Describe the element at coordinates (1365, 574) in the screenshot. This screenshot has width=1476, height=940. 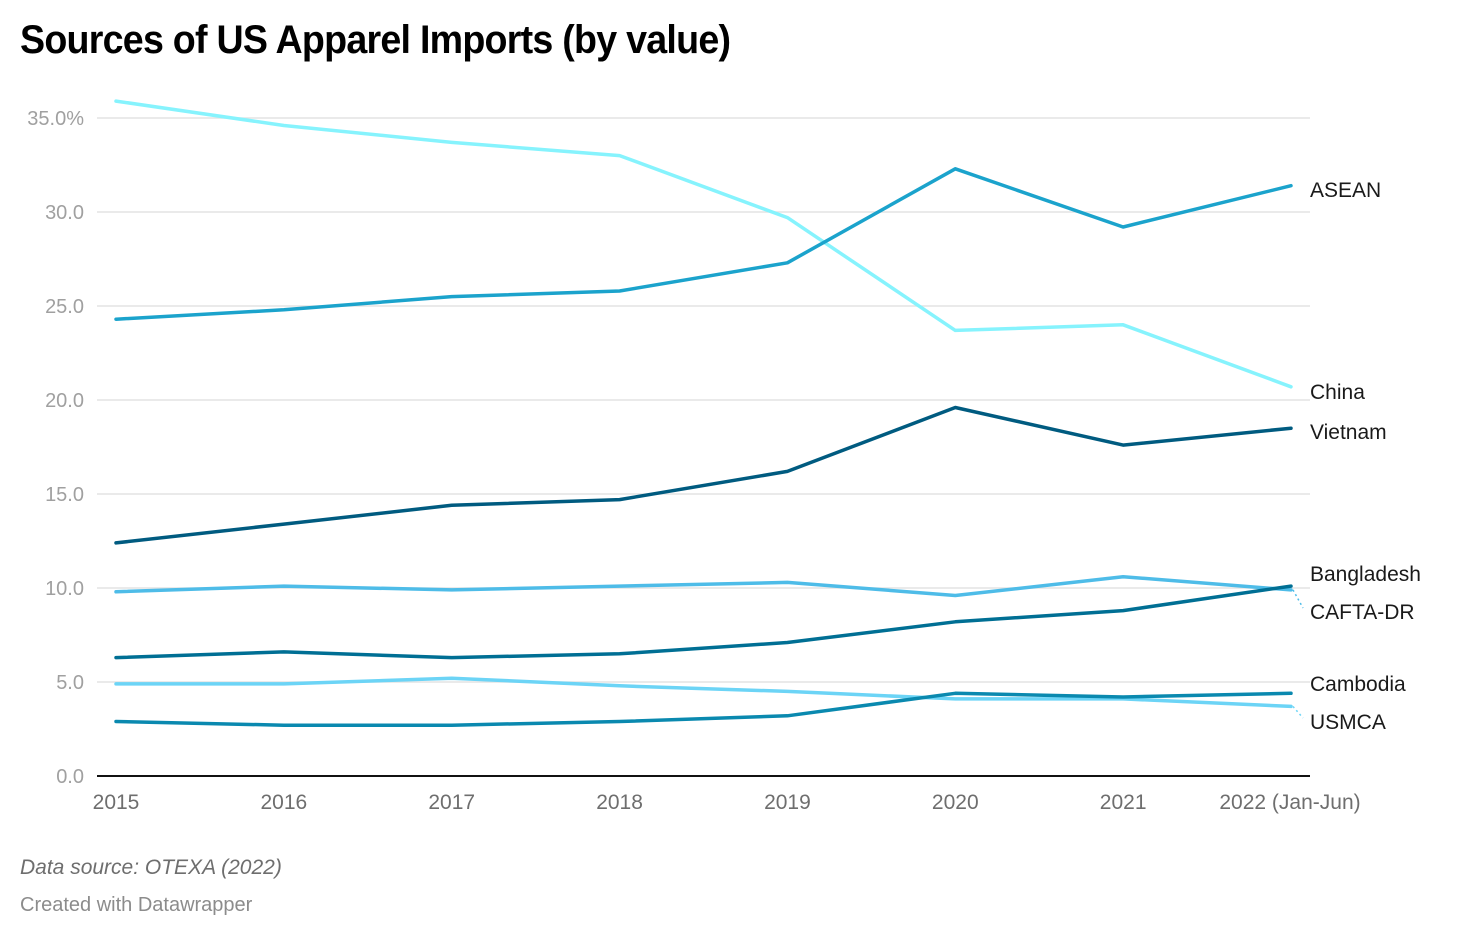
I see `series-label-bangladesh: Bangladesh` at that location.